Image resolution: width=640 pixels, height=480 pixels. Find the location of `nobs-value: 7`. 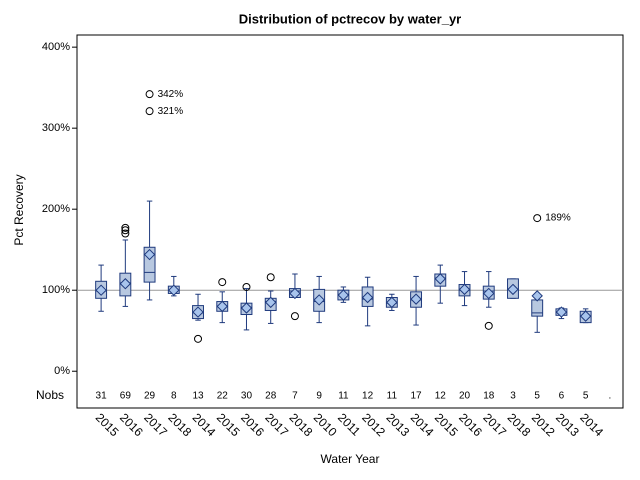

nobs-value: 7 is located at coordinates (295, 396).